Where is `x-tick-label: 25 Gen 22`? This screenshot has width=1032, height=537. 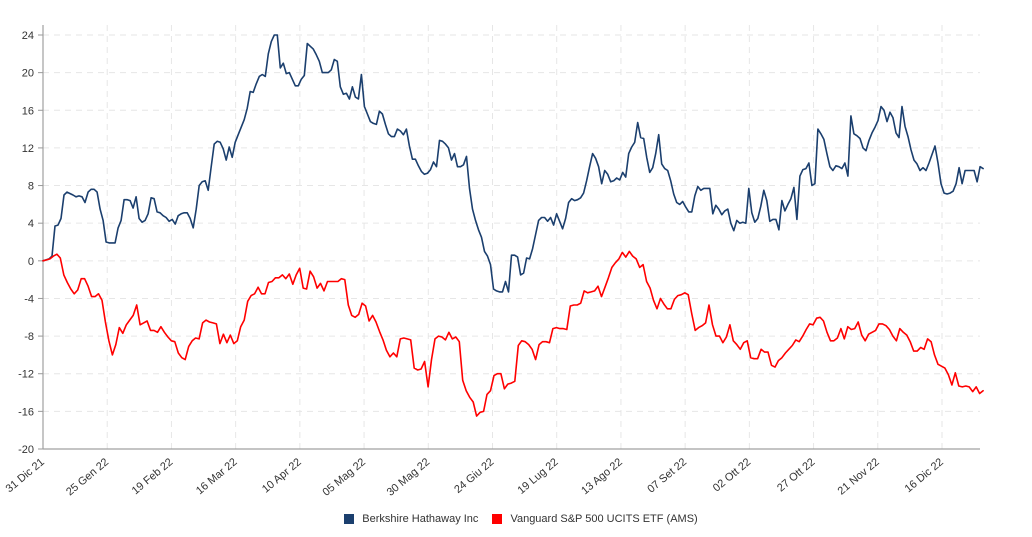 x-tick-label: 25 Gen 22 is located at coordinates (87, 477).